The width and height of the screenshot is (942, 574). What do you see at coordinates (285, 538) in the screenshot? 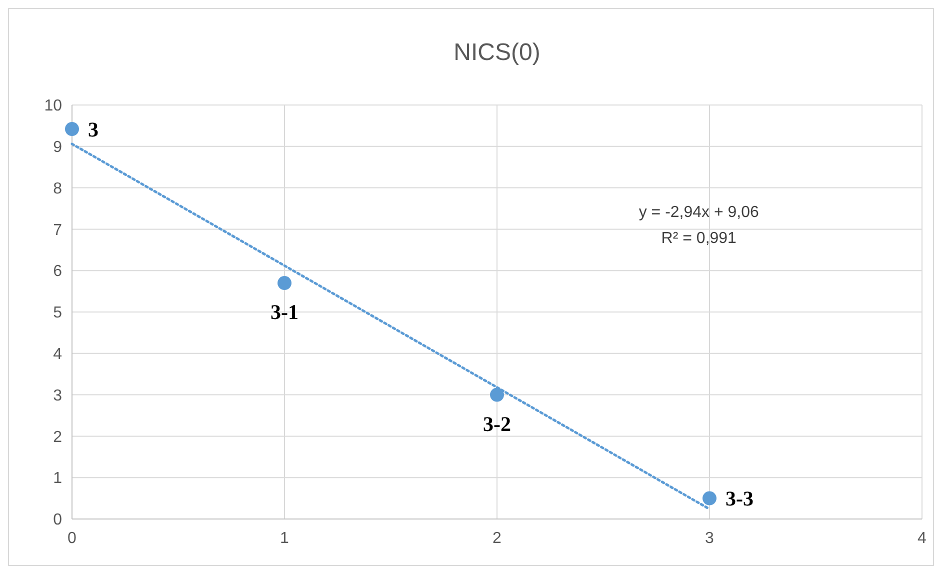
I see `x-tick-label: 1` at bounding box center [285, 538].